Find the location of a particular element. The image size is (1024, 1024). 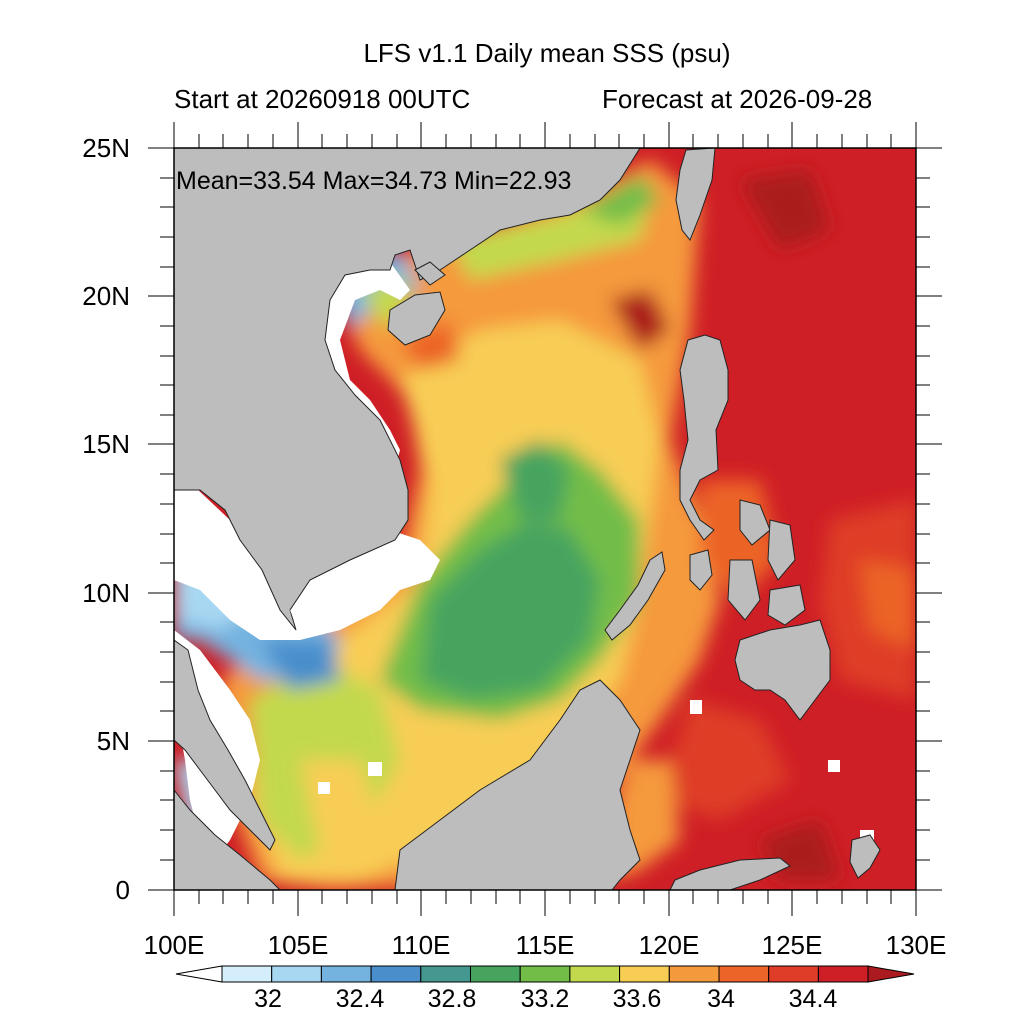

lat-tick-label: 5N is located at coordinates (113, 741).